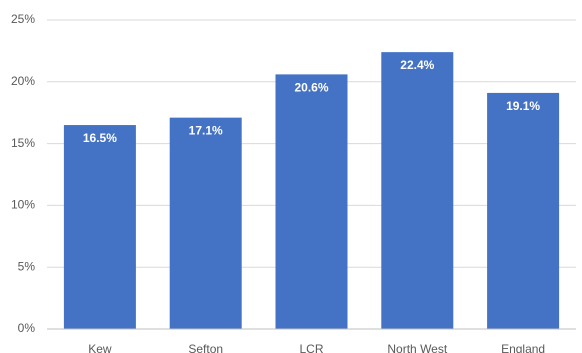 Image resolution: width=582 pixels, height=353 pixels. What do you see at coordinates (417, 347) in the screenshot?
I see `x-tick-label-north-west: North West` at bounding box center [417, 347].